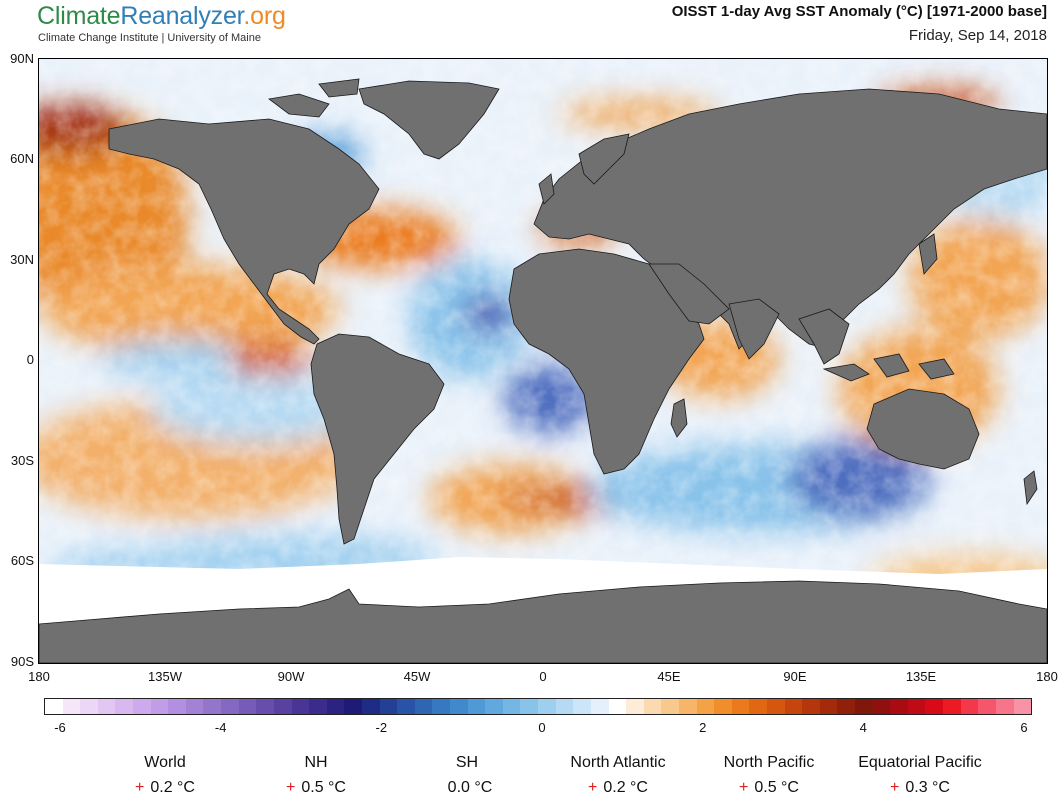 The image size is (1063, 800). What do you see at coordinates (669, 676) in the screenshot?
I see `lon-label-45e: 45E` at bounding box center [669, 676].